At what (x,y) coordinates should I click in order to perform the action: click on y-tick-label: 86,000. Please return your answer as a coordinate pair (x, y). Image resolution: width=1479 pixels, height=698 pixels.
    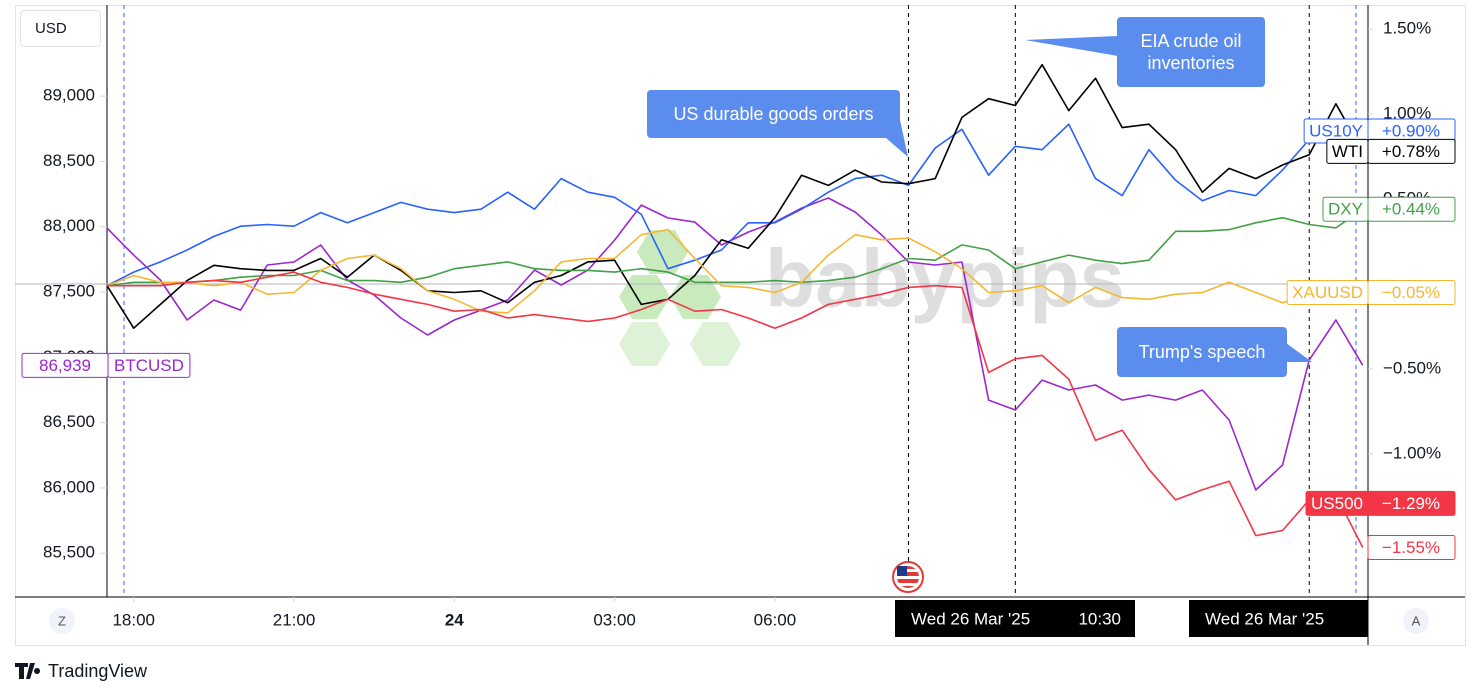
    Looking at the image, I should click on (69, 486).